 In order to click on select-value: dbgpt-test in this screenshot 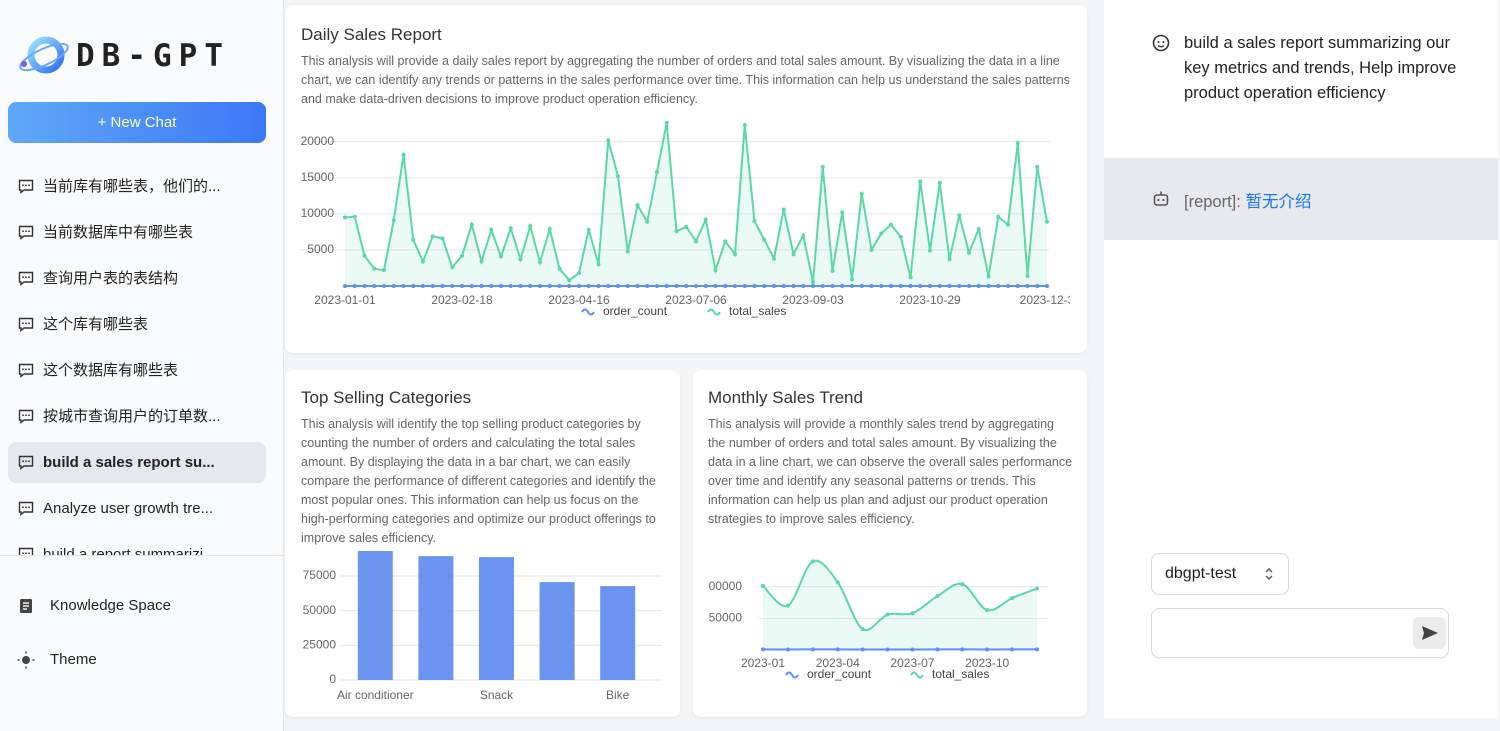, I will do `click(1201, 573)`.